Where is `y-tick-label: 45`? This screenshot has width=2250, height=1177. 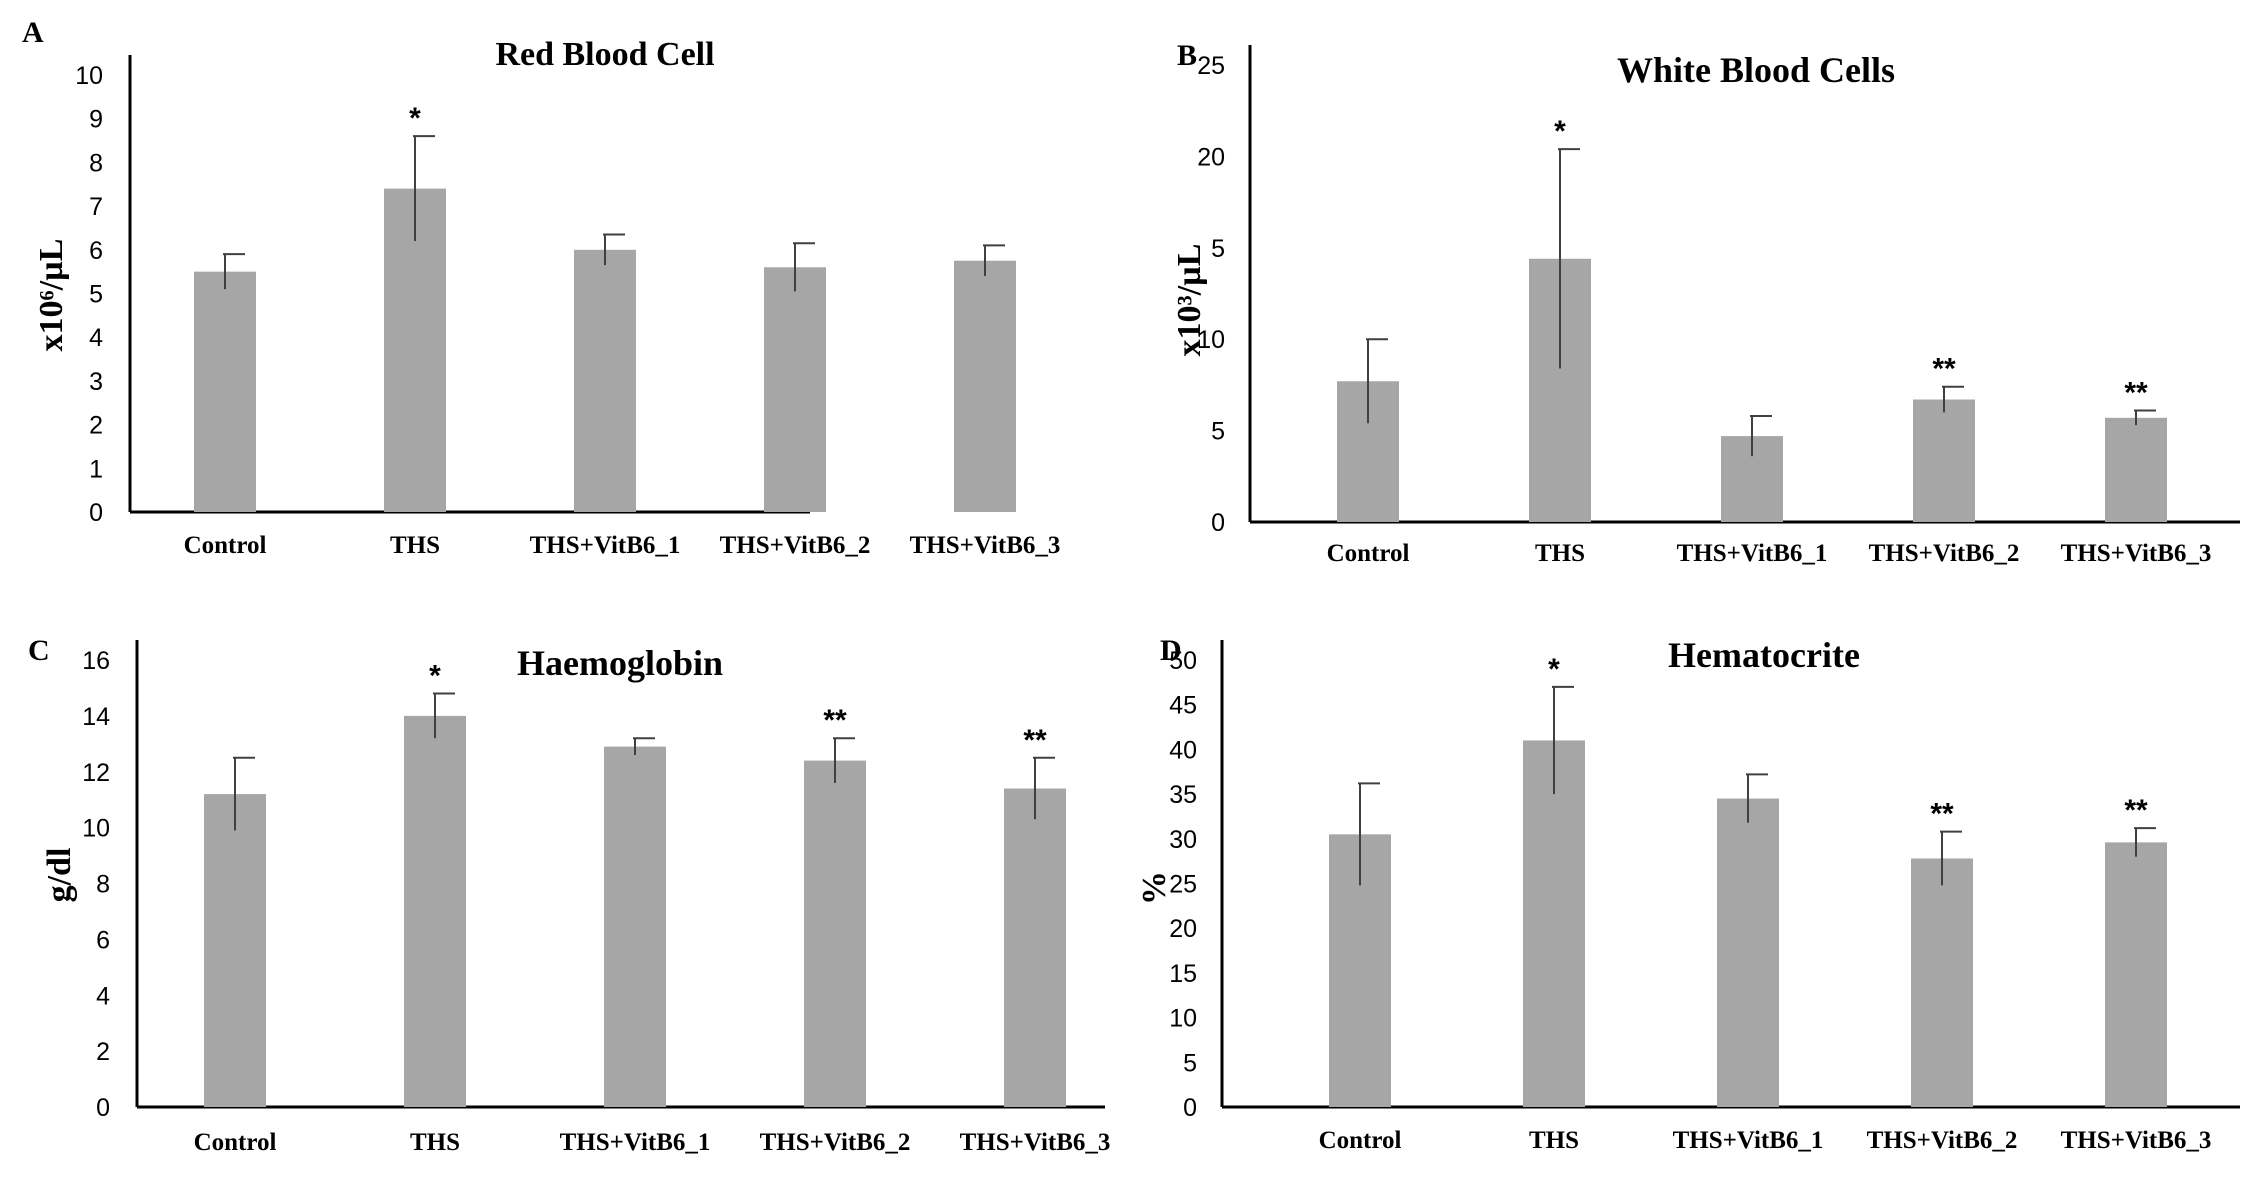
y-tick-label: 45 is located at coordinates (1183, 706).